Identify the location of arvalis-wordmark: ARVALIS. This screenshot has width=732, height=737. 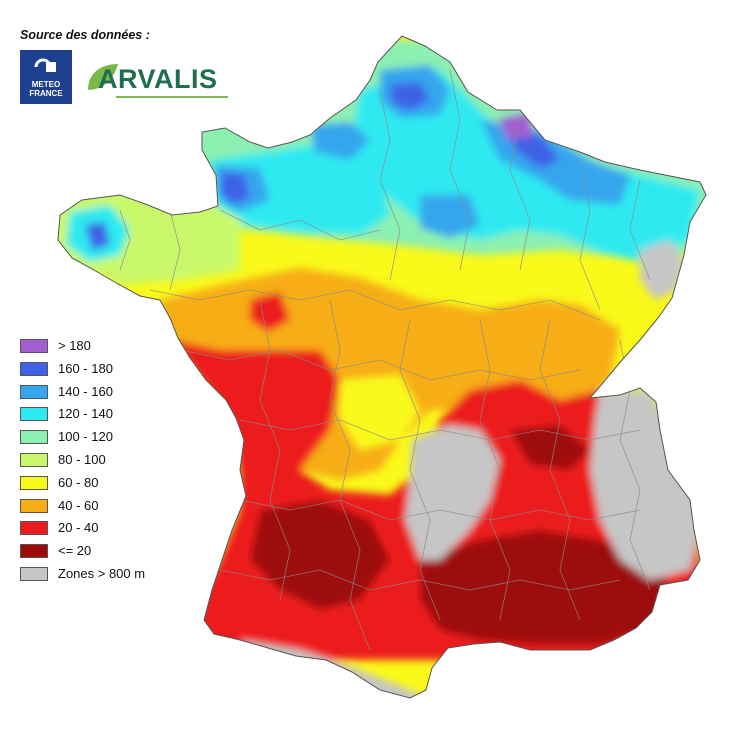
(158, 79).